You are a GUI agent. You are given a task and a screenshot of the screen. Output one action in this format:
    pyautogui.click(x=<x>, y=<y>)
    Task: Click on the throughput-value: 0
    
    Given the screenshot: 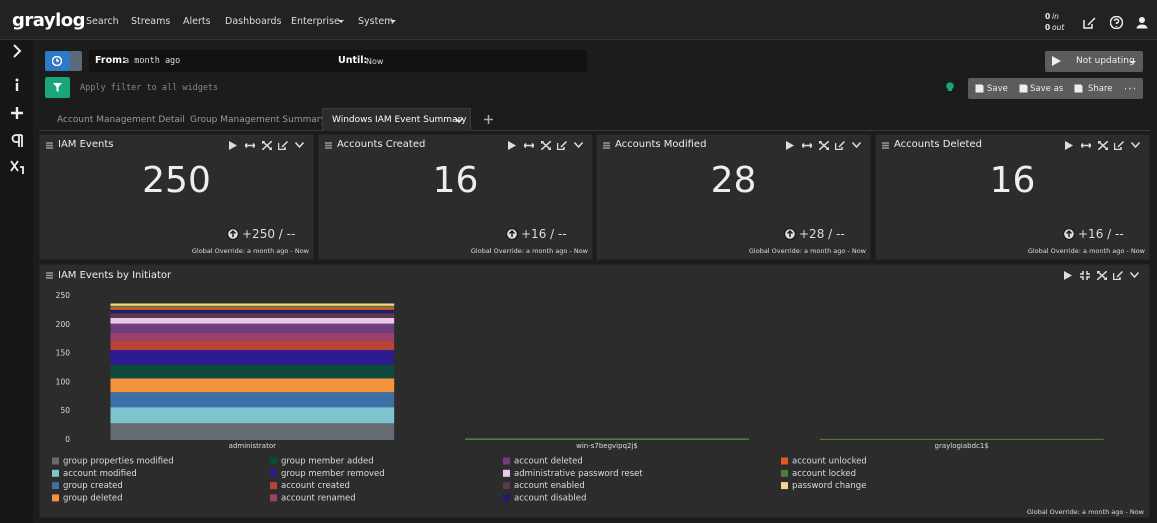 What is the action you would take?
    pyautogui.click(x=1047, y=27)
    